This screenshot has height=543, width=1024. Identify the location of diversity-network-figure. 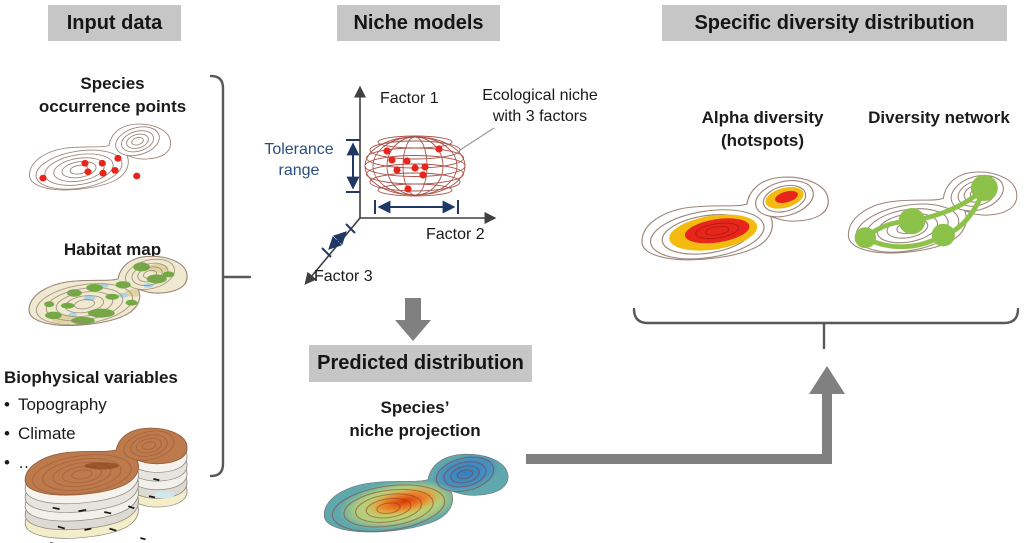
(932, 215).